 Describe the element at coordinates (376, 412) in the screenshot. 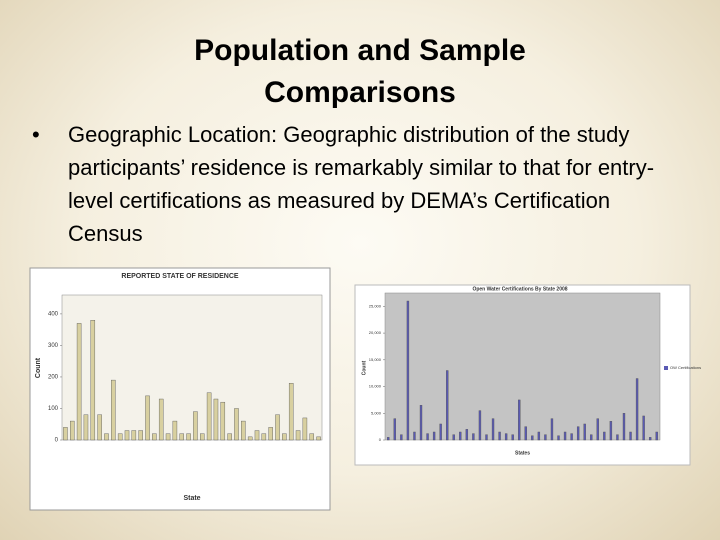

I see `y-tick-label: 5,000` at that location.